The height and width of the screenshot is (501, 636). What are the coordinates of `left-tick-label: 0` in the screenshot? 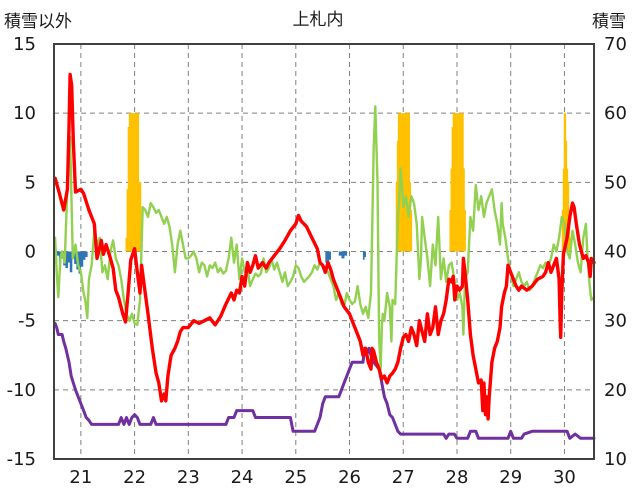 It's located at (30, 252).